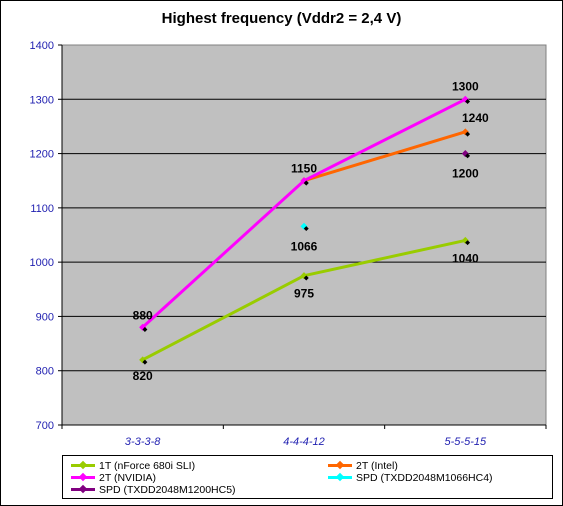 The width and height of the screenshot is (563, 506). What do you see at coordinates (45, 426) in the screenshot?
I see `y-tick-label: 700` at bounding box center [45, 426].